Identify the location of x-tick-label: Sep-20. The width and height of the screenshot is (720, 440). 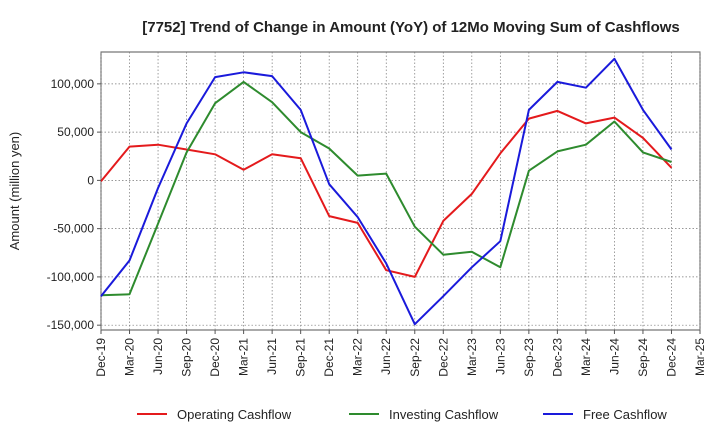
(187, 357).